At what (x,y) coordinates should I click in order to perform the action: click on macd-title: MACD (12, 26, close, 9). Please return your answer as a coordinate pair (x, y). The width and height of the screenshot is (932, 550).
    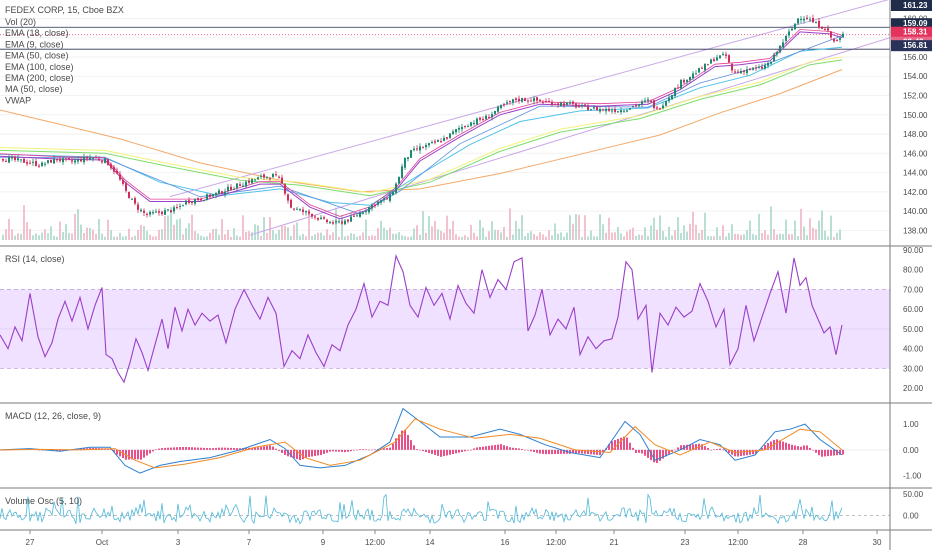
    Looking at the image, I should click on (53, 416).